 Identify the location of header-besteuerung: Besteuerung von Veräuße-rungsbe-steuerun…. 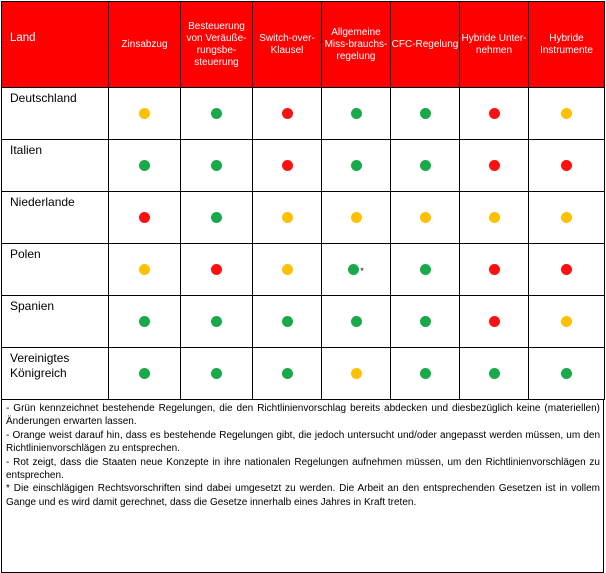
(216, 44).